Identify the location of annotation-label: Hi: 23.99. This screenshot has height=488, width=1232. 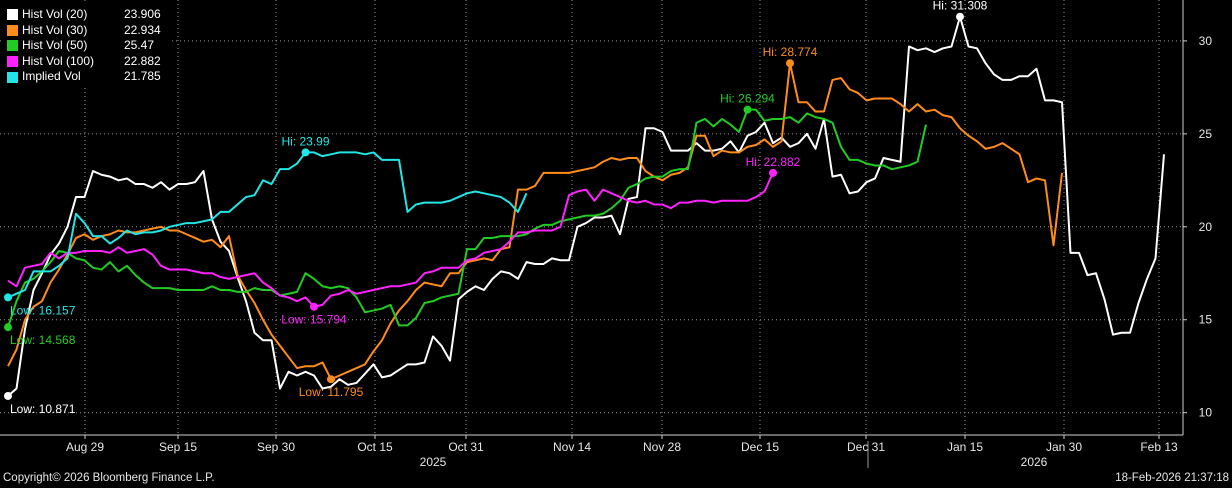
(305, 141).